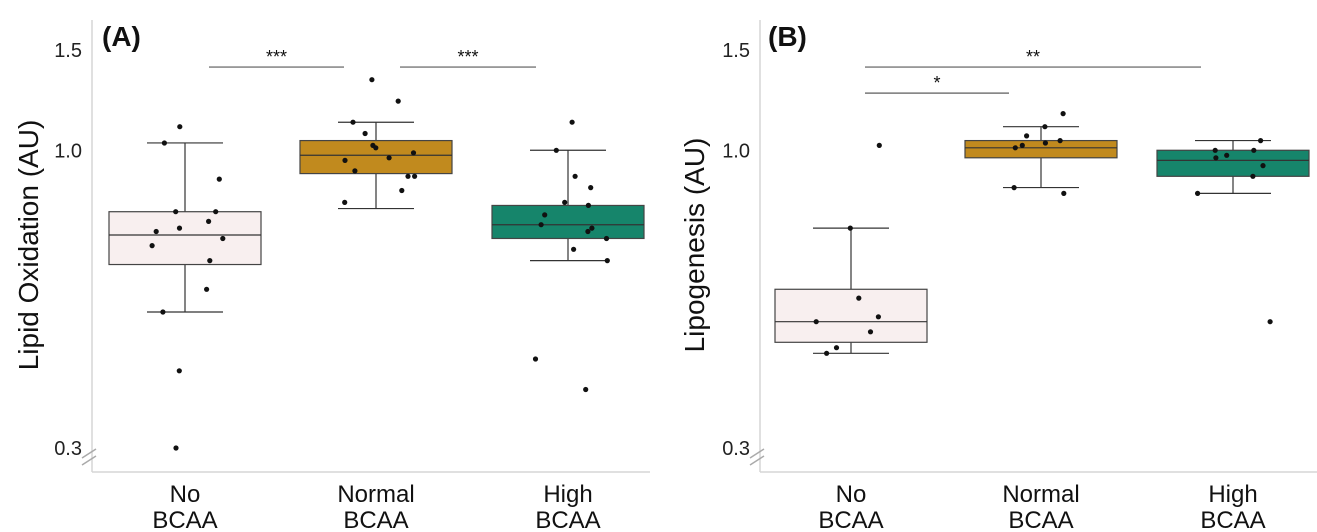  Describe the element at coordinates (851, 494) in the screenshot. I see `x-category-label: No` at that location.